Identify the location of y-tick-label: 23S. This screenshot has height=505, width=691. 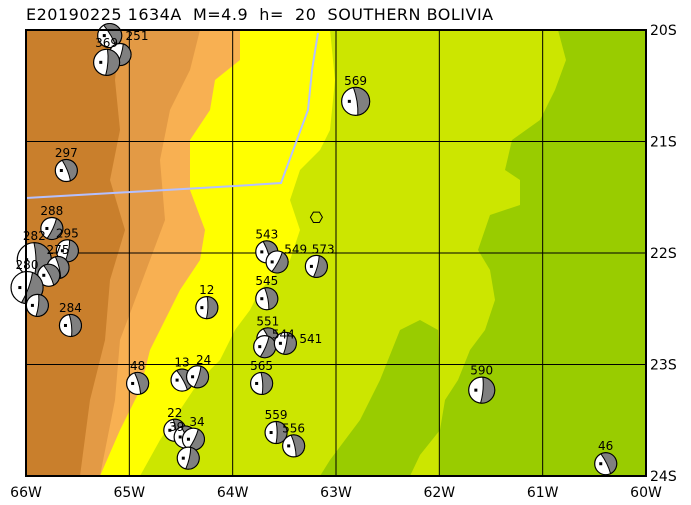
(663, 366).